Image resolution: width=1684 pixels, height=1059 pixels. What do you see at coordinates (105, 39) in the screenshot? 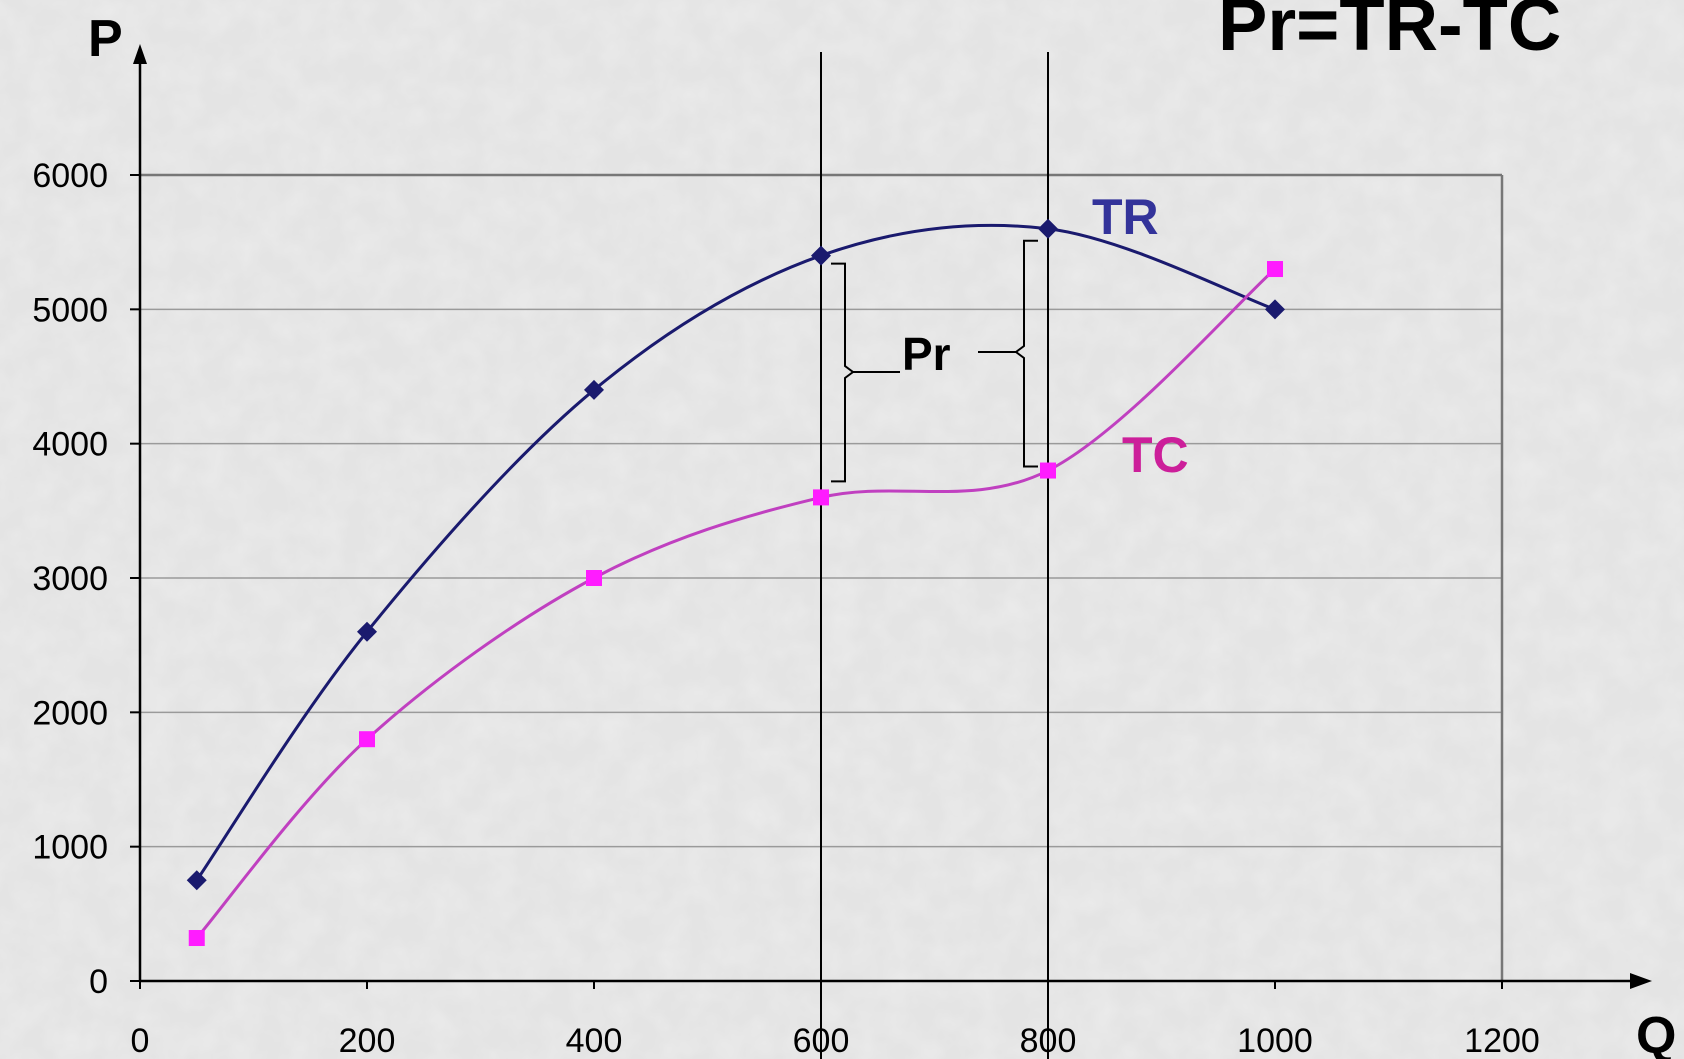
I see `y-axis-title: P` at bounding box center [105, 39].